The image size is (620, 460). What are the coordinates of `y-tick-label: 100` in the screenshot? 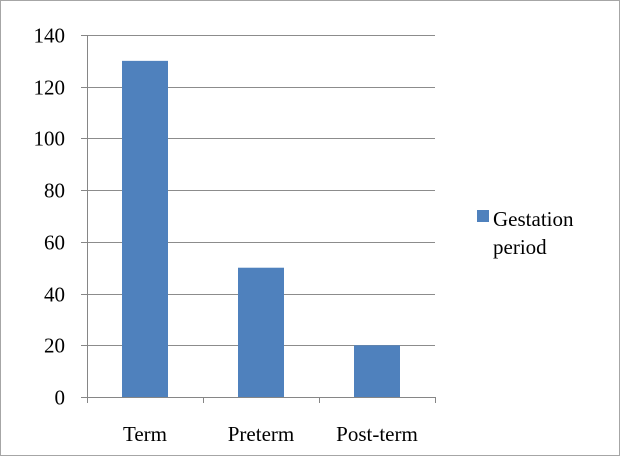 It's located at (50, 139).